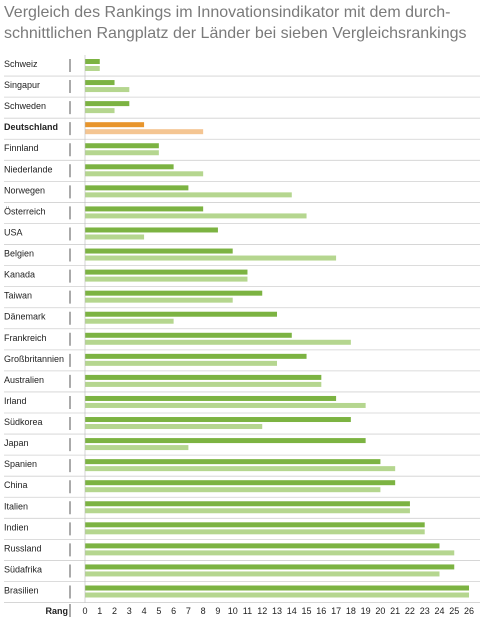 The height and width of the screenshot is (626, 484). I want to click on x-tick-20: 20, so click(380, 611).